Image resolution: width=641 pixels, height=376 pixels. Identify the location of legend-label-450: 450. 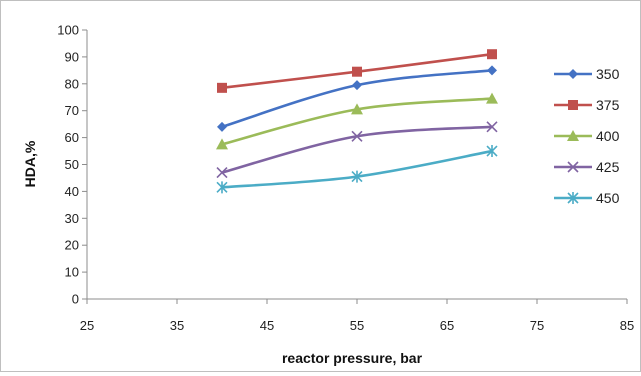
(608, 198).